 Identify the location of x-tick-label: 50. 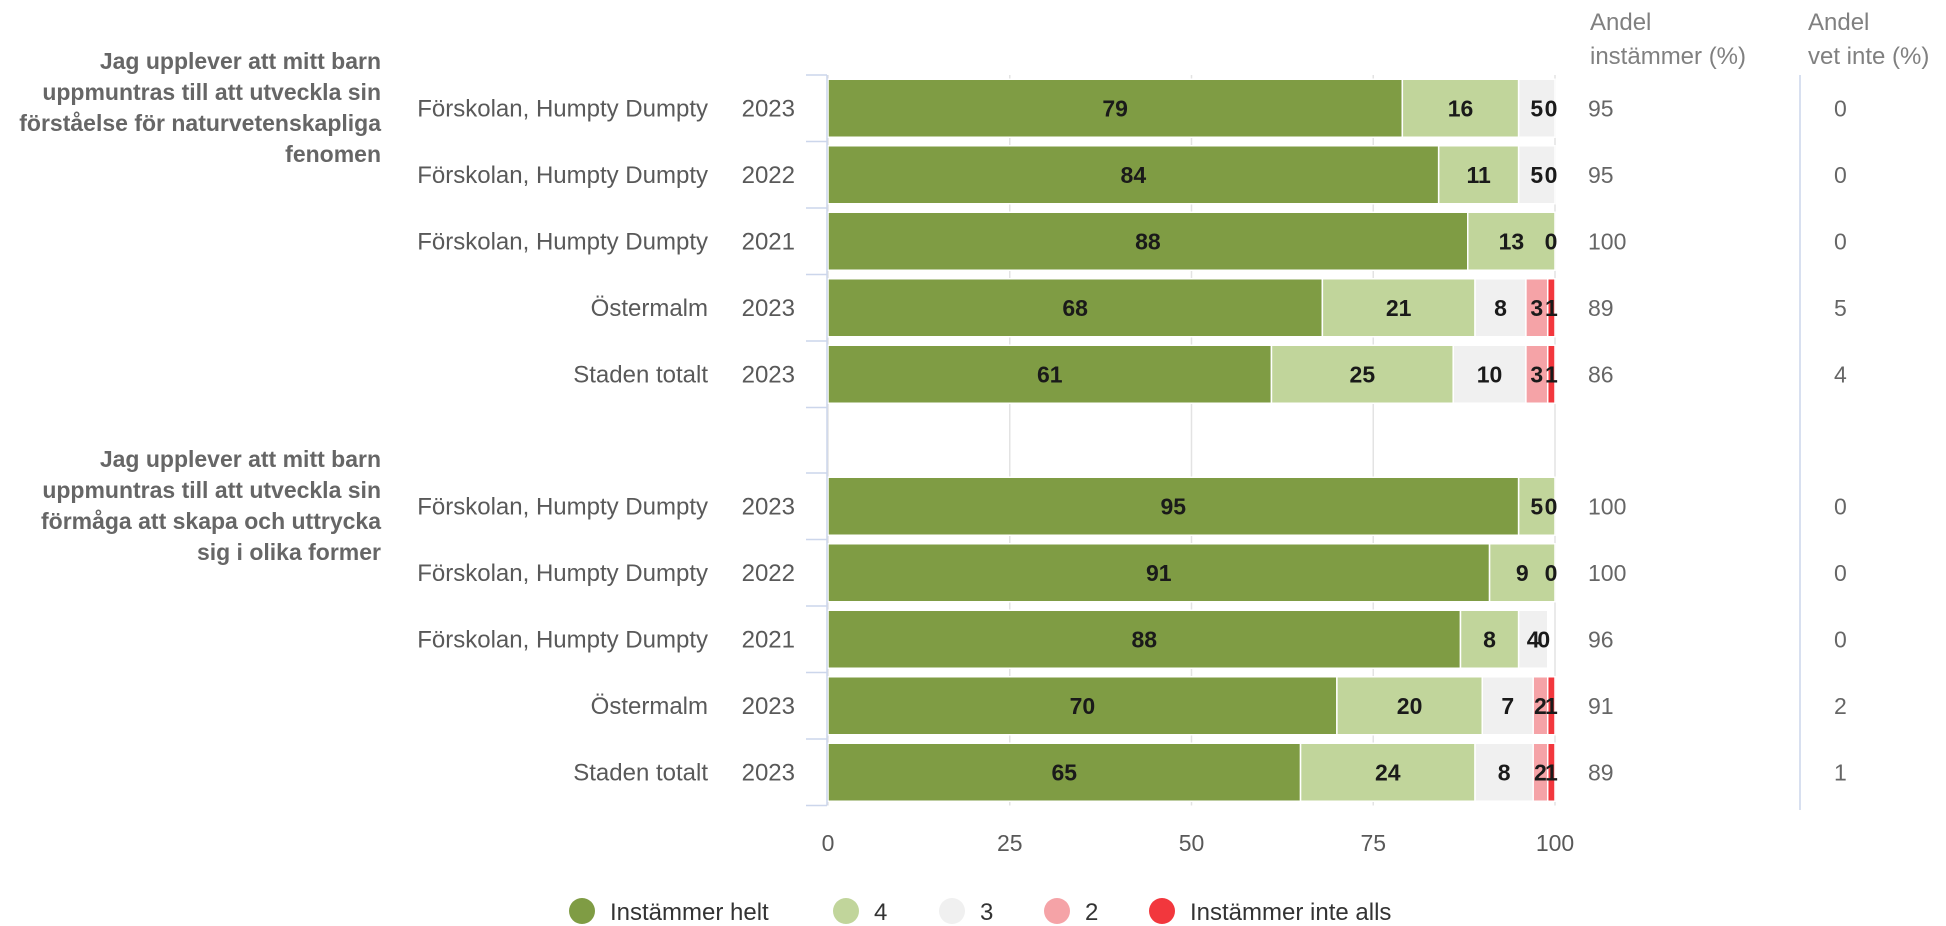
(1192, 843).